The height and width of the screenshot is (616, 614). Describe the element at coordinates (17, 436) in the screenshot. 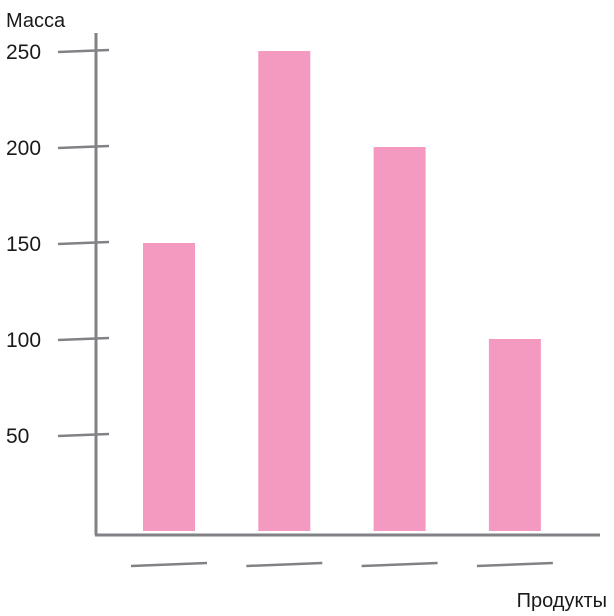

I see `y-tick-label-50: 50` at that location.